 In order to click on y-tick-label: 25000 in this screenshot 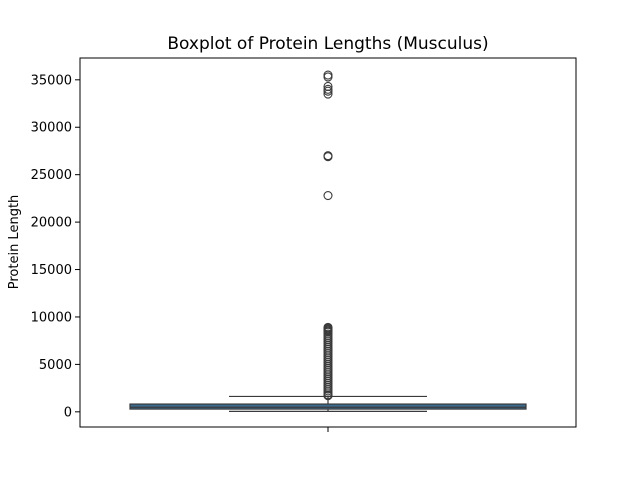, I will do `click(51, 175)`.